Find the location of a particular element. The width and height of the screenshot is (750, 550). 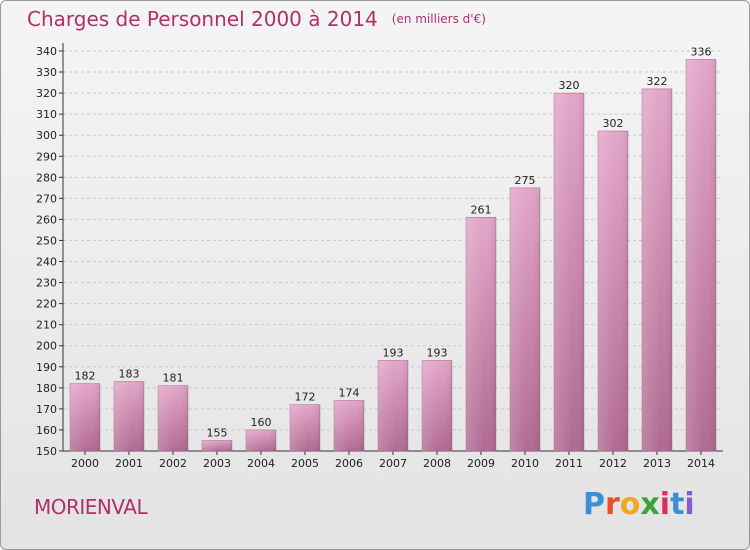

y-tick-label: 160 is located at coordinates (46, 430).